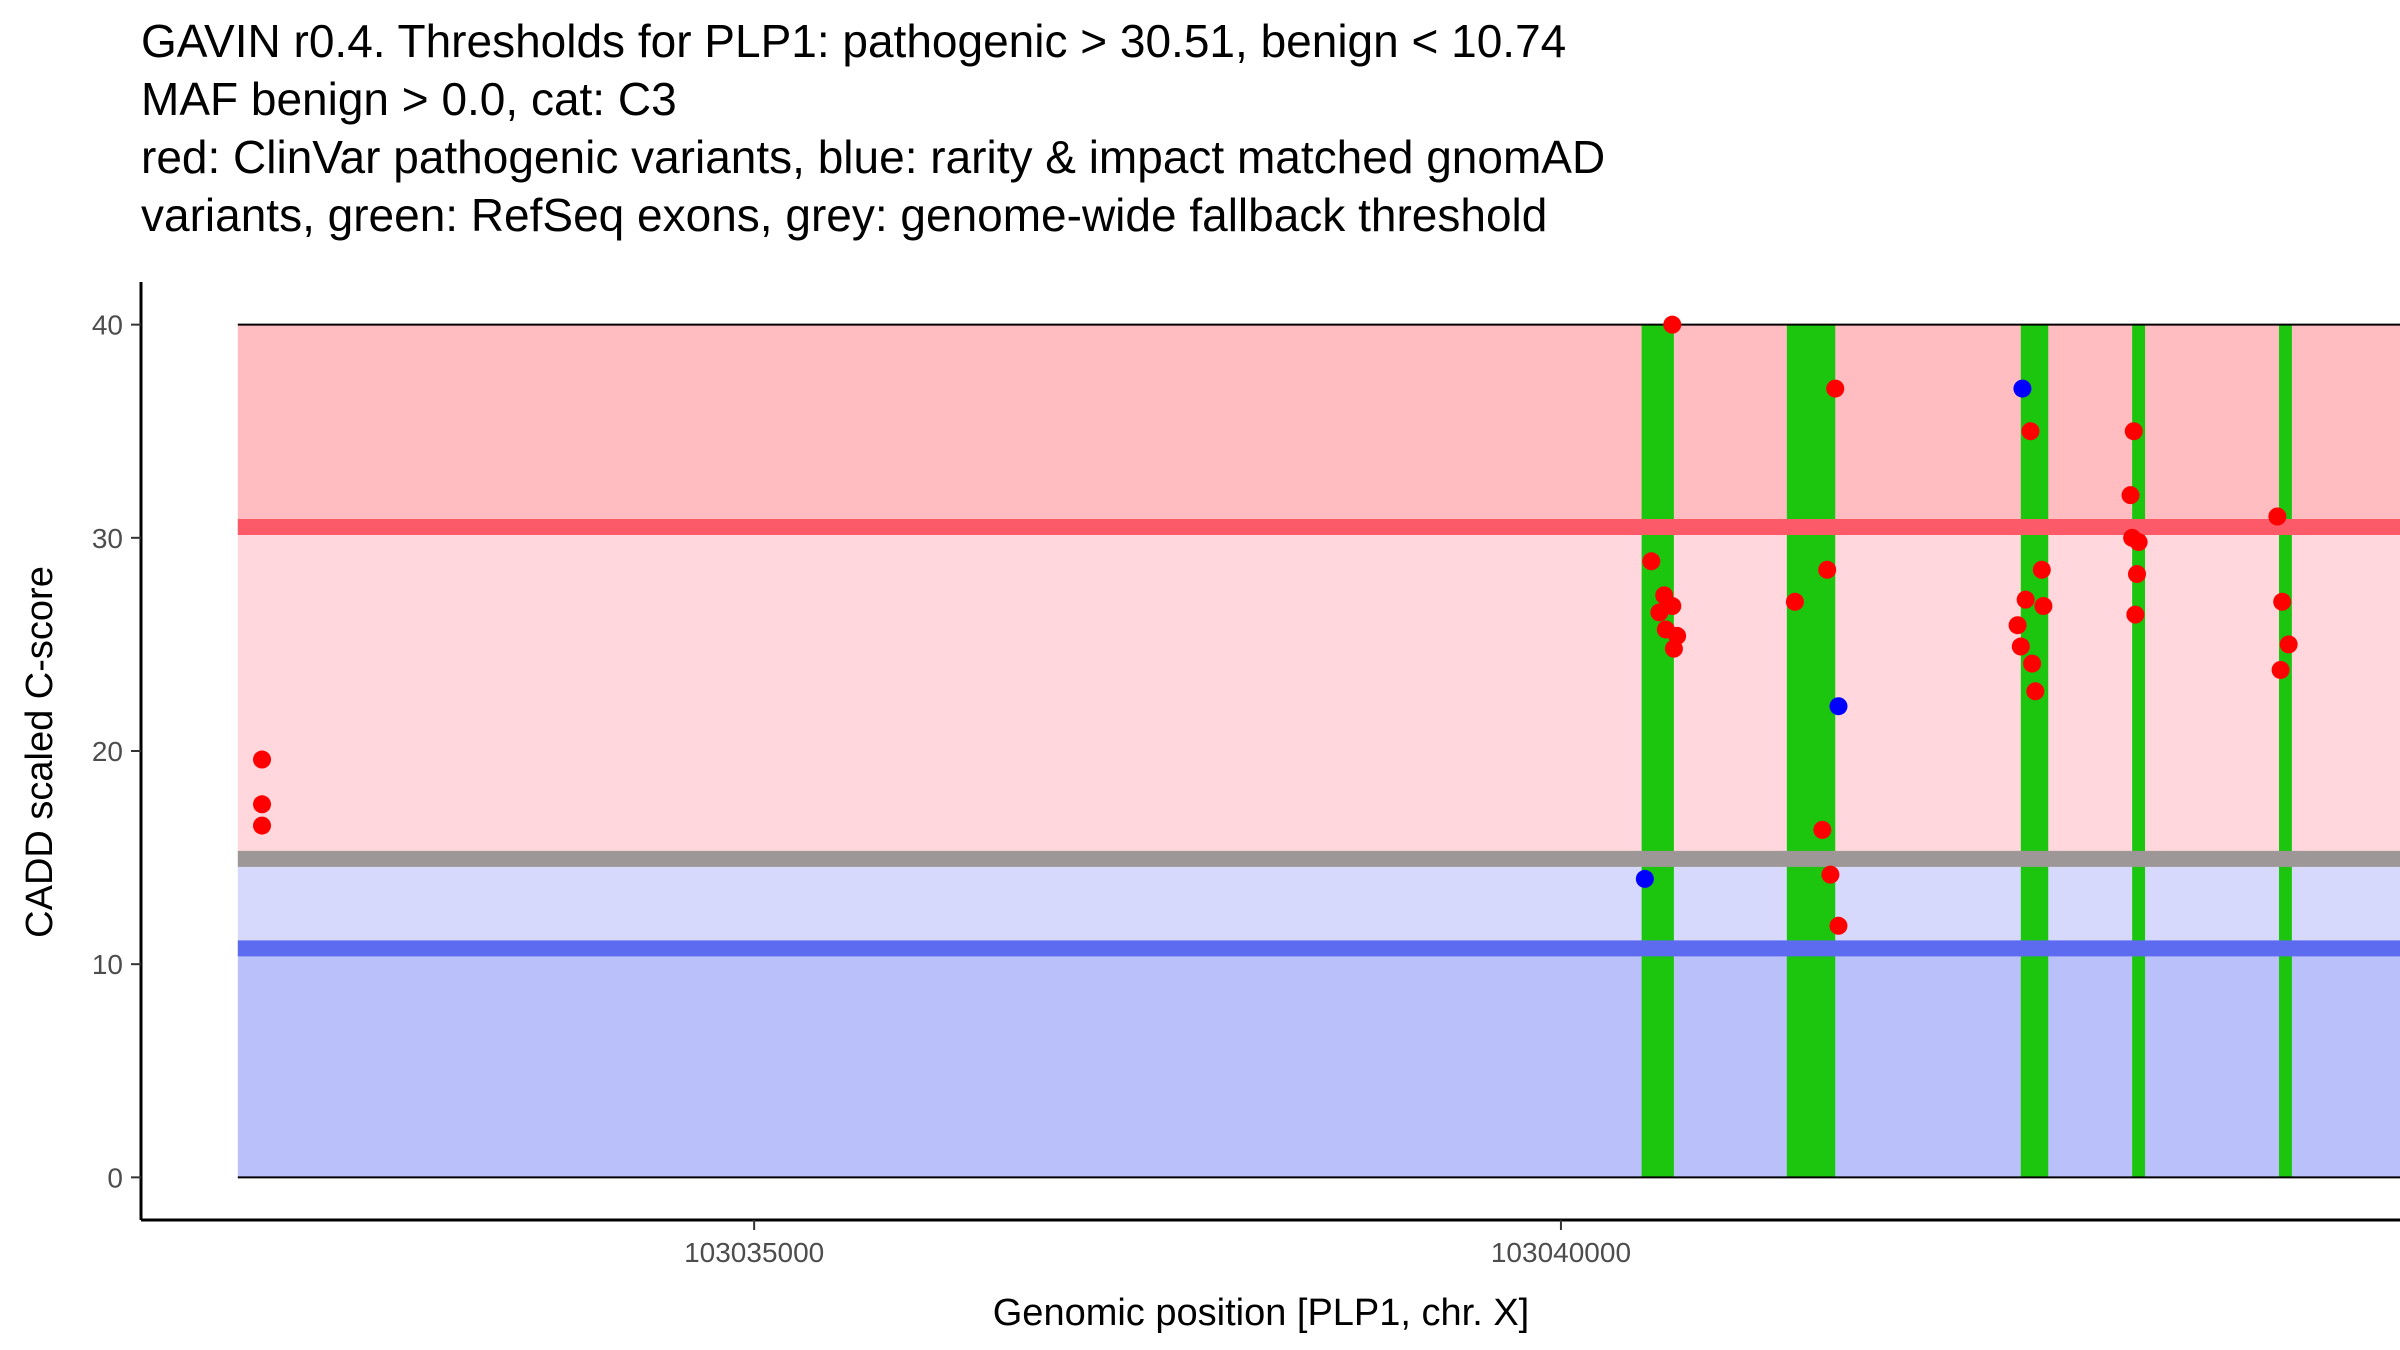  I want to click on y-tick-label-40: 40, so click(107, 325).